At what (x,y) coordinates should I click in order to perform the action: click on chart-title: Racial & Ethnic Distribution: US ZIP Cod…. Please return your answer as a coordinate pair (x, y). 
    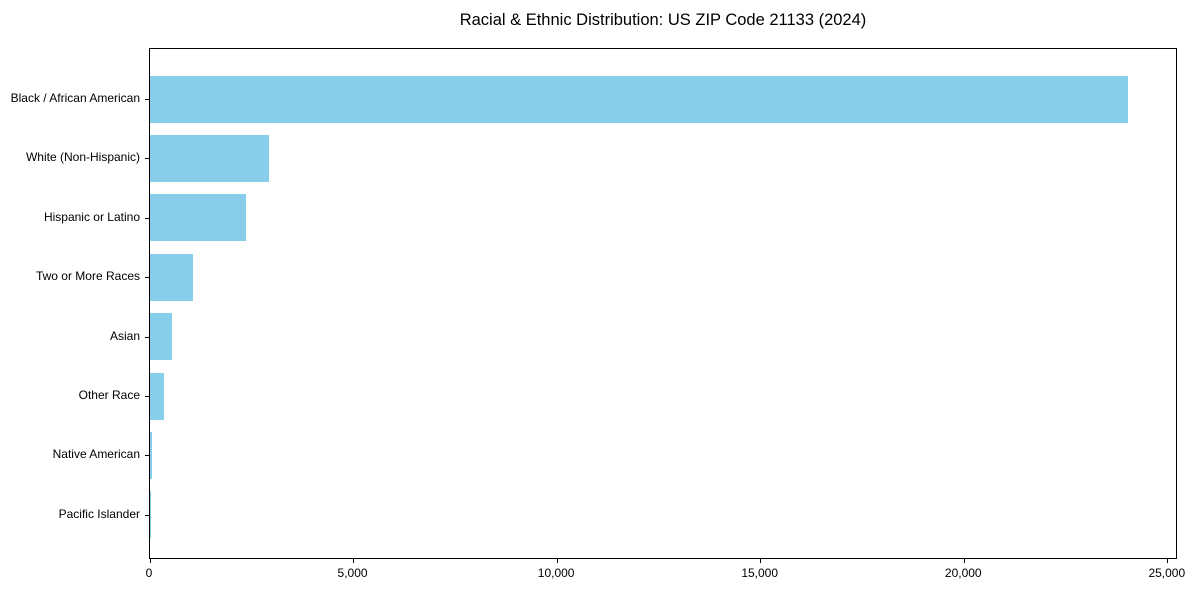
    Looking at the image, I should click on (663, 20).